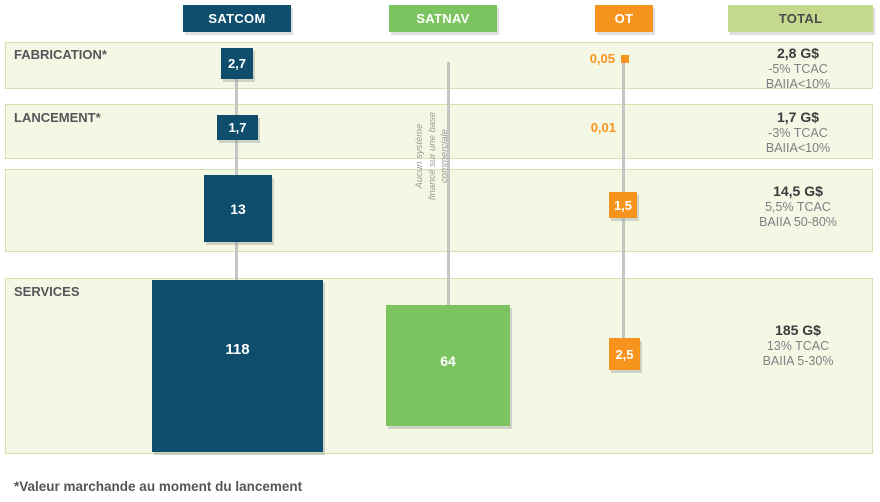 The image size is (880, 502). What do you see at coordinates (798, 84) in the screenshot?
I see `total-fabrication-baiia: BAIIA<10%` at bounding box center [798, 84].